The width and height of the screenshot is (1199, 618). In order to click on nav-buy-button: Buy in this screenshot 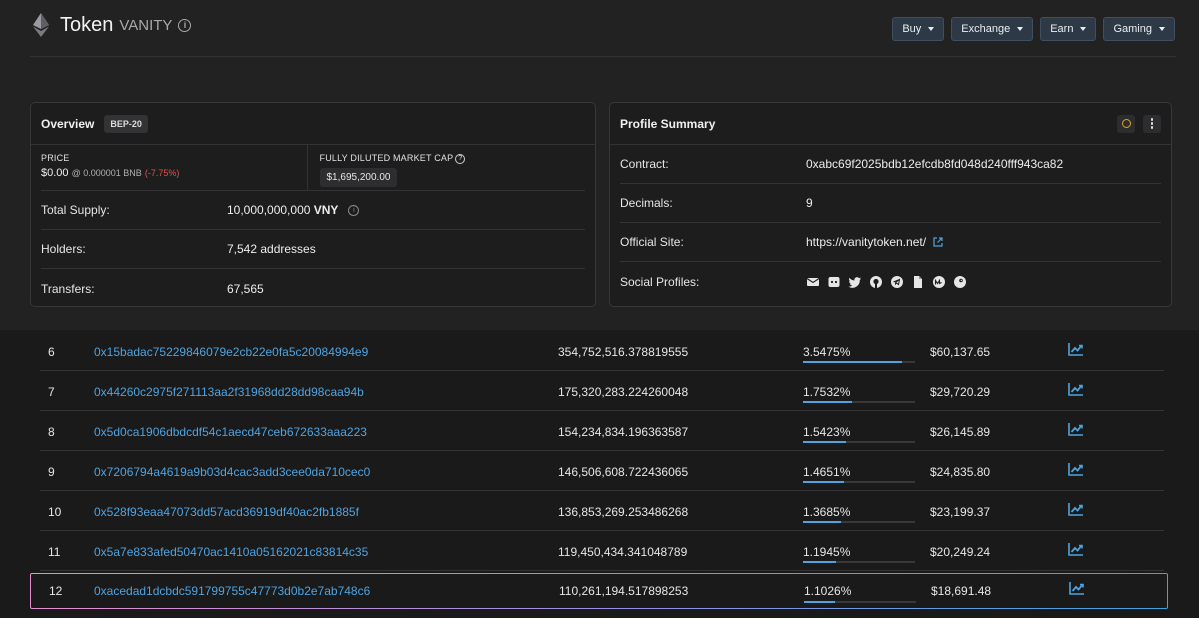, I will do `click(918, 29)`.